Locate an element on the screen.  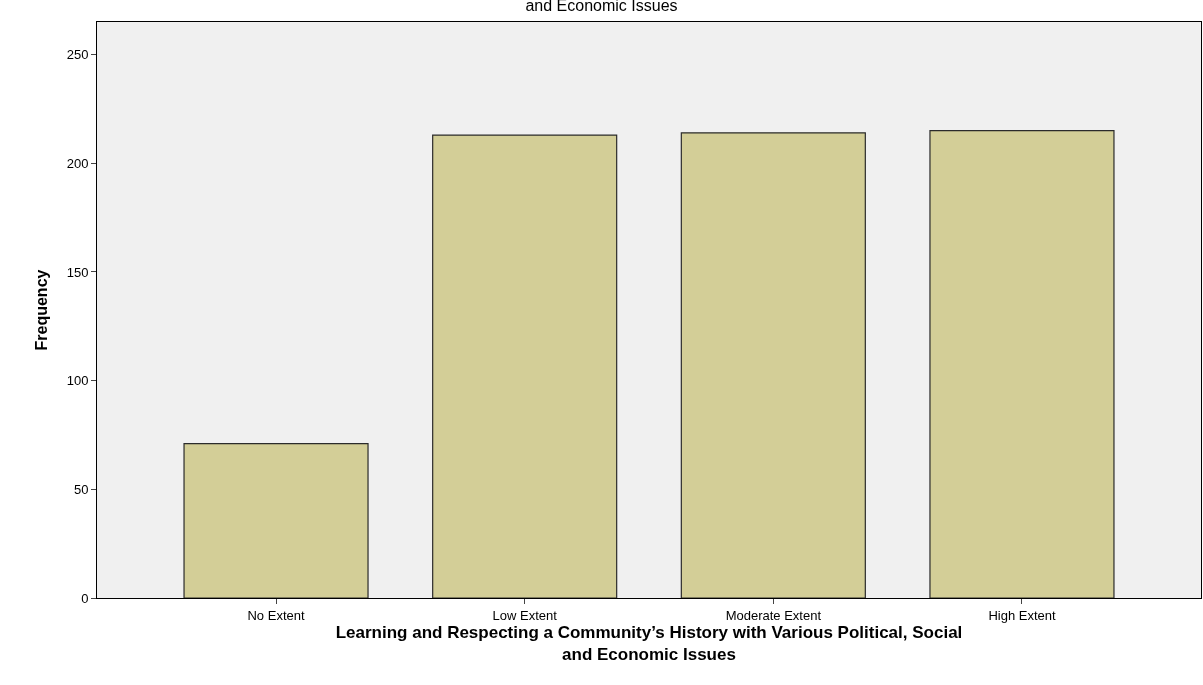
y-tick-label: 100 is located at coordinates (77, 381).